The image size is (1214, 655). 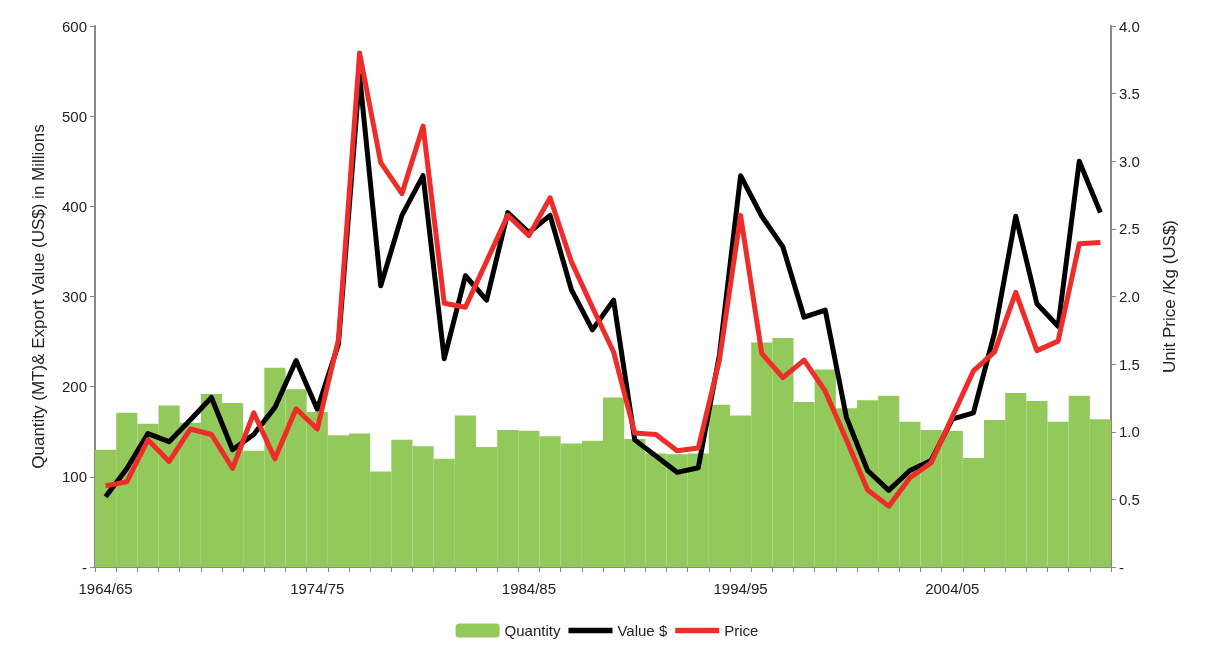 What do you see at coordinates (741, 630) in the screenshot?
I see `legend-label: Price` at bounding box center [741, 630].